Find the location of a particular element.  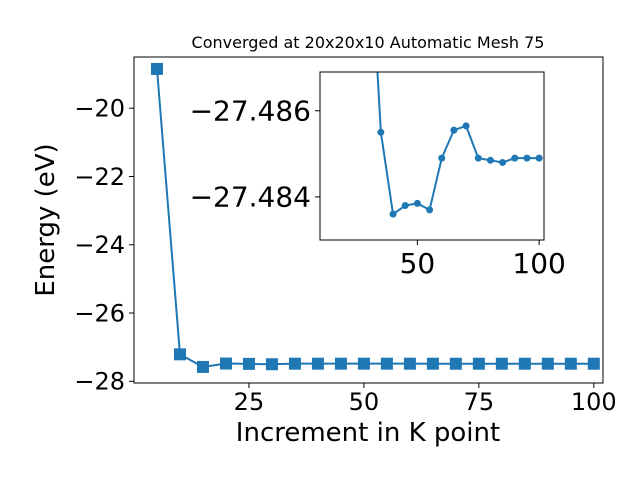

inset-series is located at coordinates (459, 145).